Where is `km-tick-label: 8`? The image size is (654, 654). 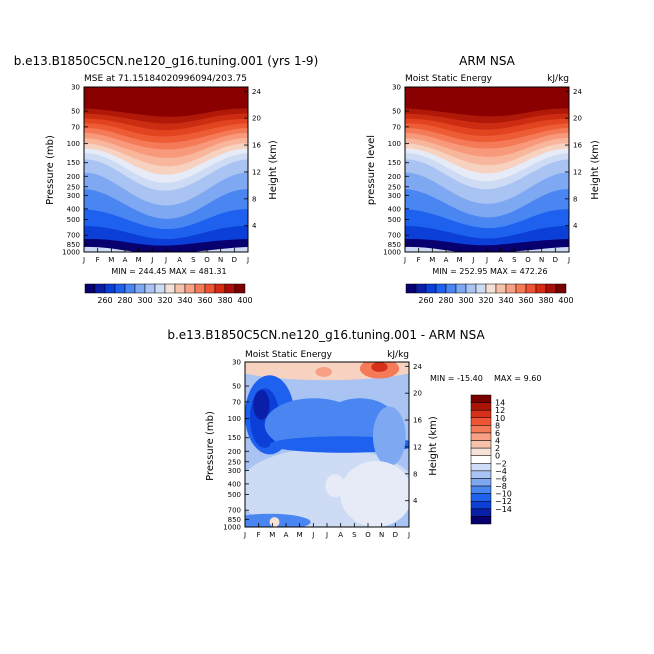
km-tick-label: 8 is located at coordinates (415, 474).